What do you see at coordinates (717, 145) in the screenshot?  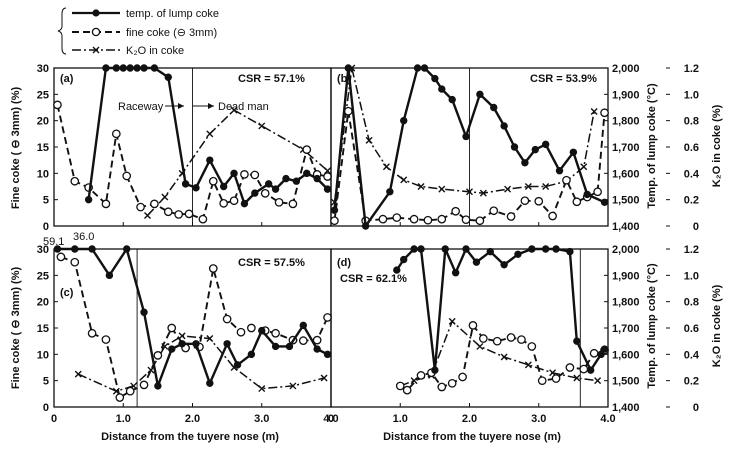 I see `k2o-axis-title-top: K₂O in coke (%)` at bounding box center [717, 145].